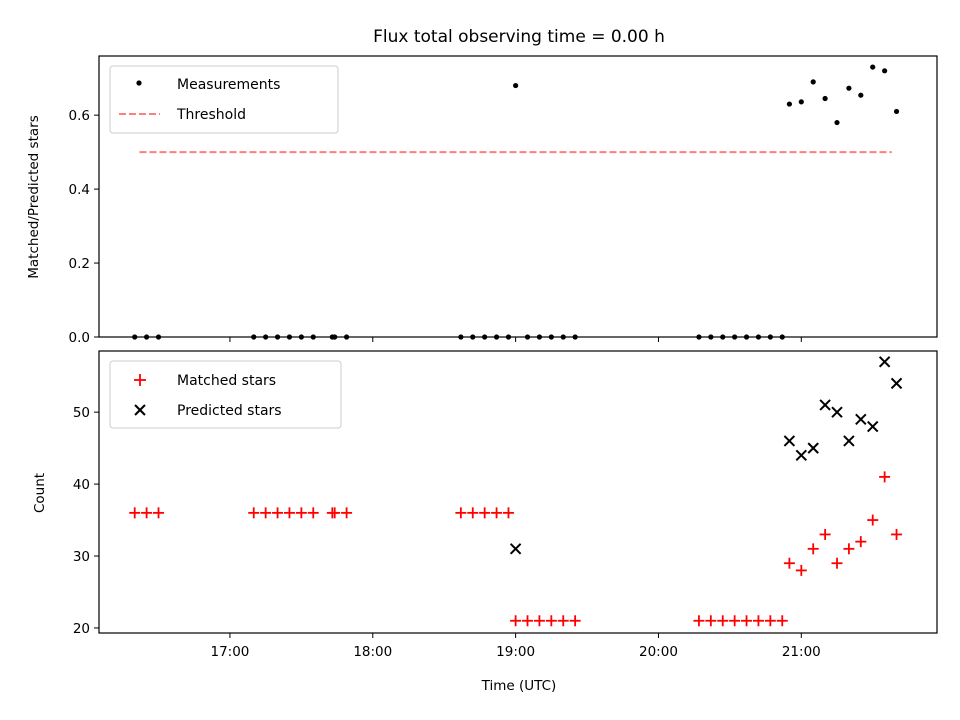  What do you see at coordinates (140, 380) in the screenshot?
I see `legend-plus-icon` at bounding box center [140, 380].